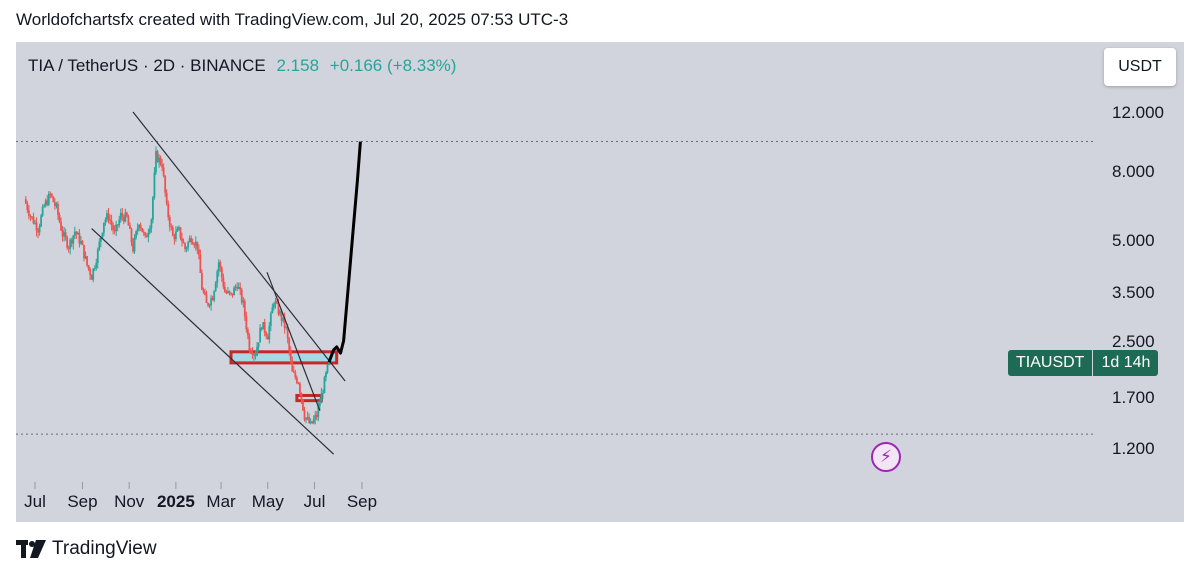  What do you see at coordinates (344, 252) in the screenshot?
I see `projection-path` at bounding box center [344, 252].